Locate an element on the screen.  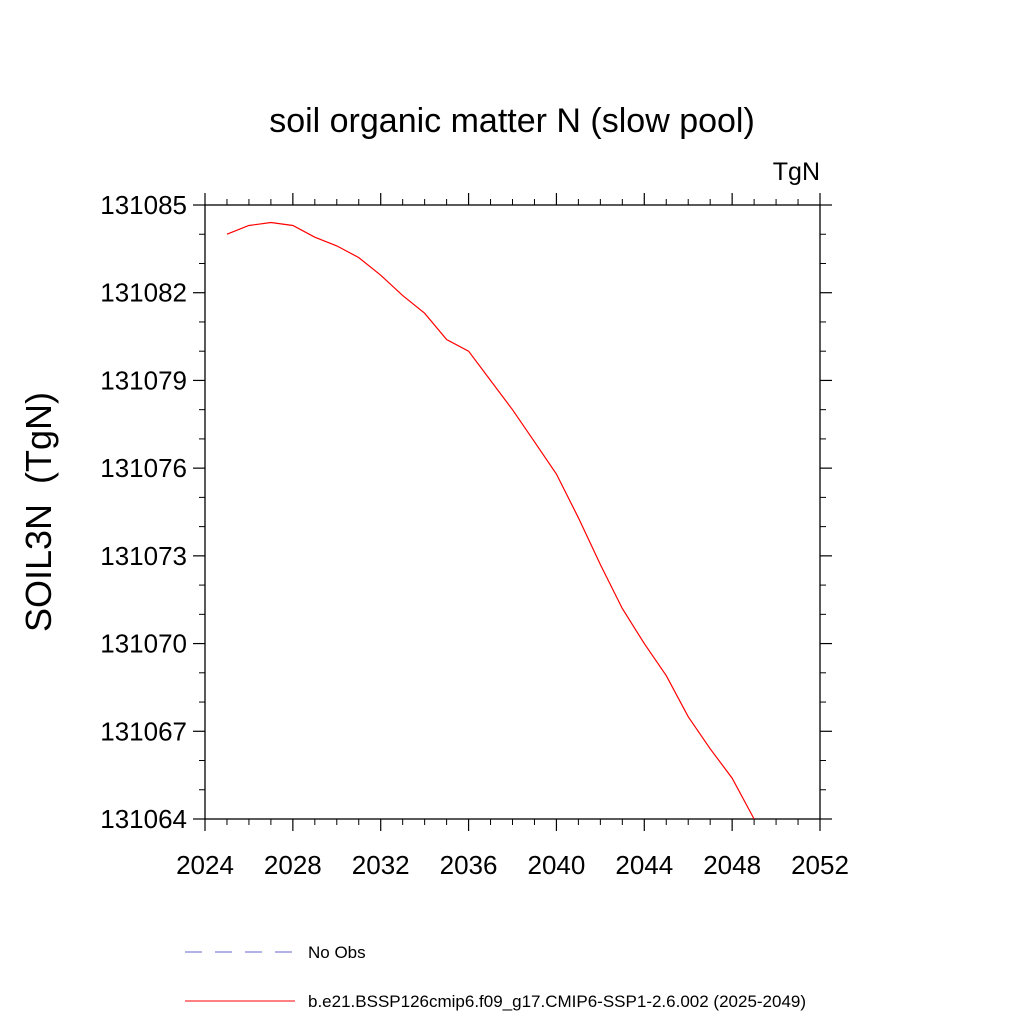
y-tick-label: 131073 is located at coordinates (143, 556).